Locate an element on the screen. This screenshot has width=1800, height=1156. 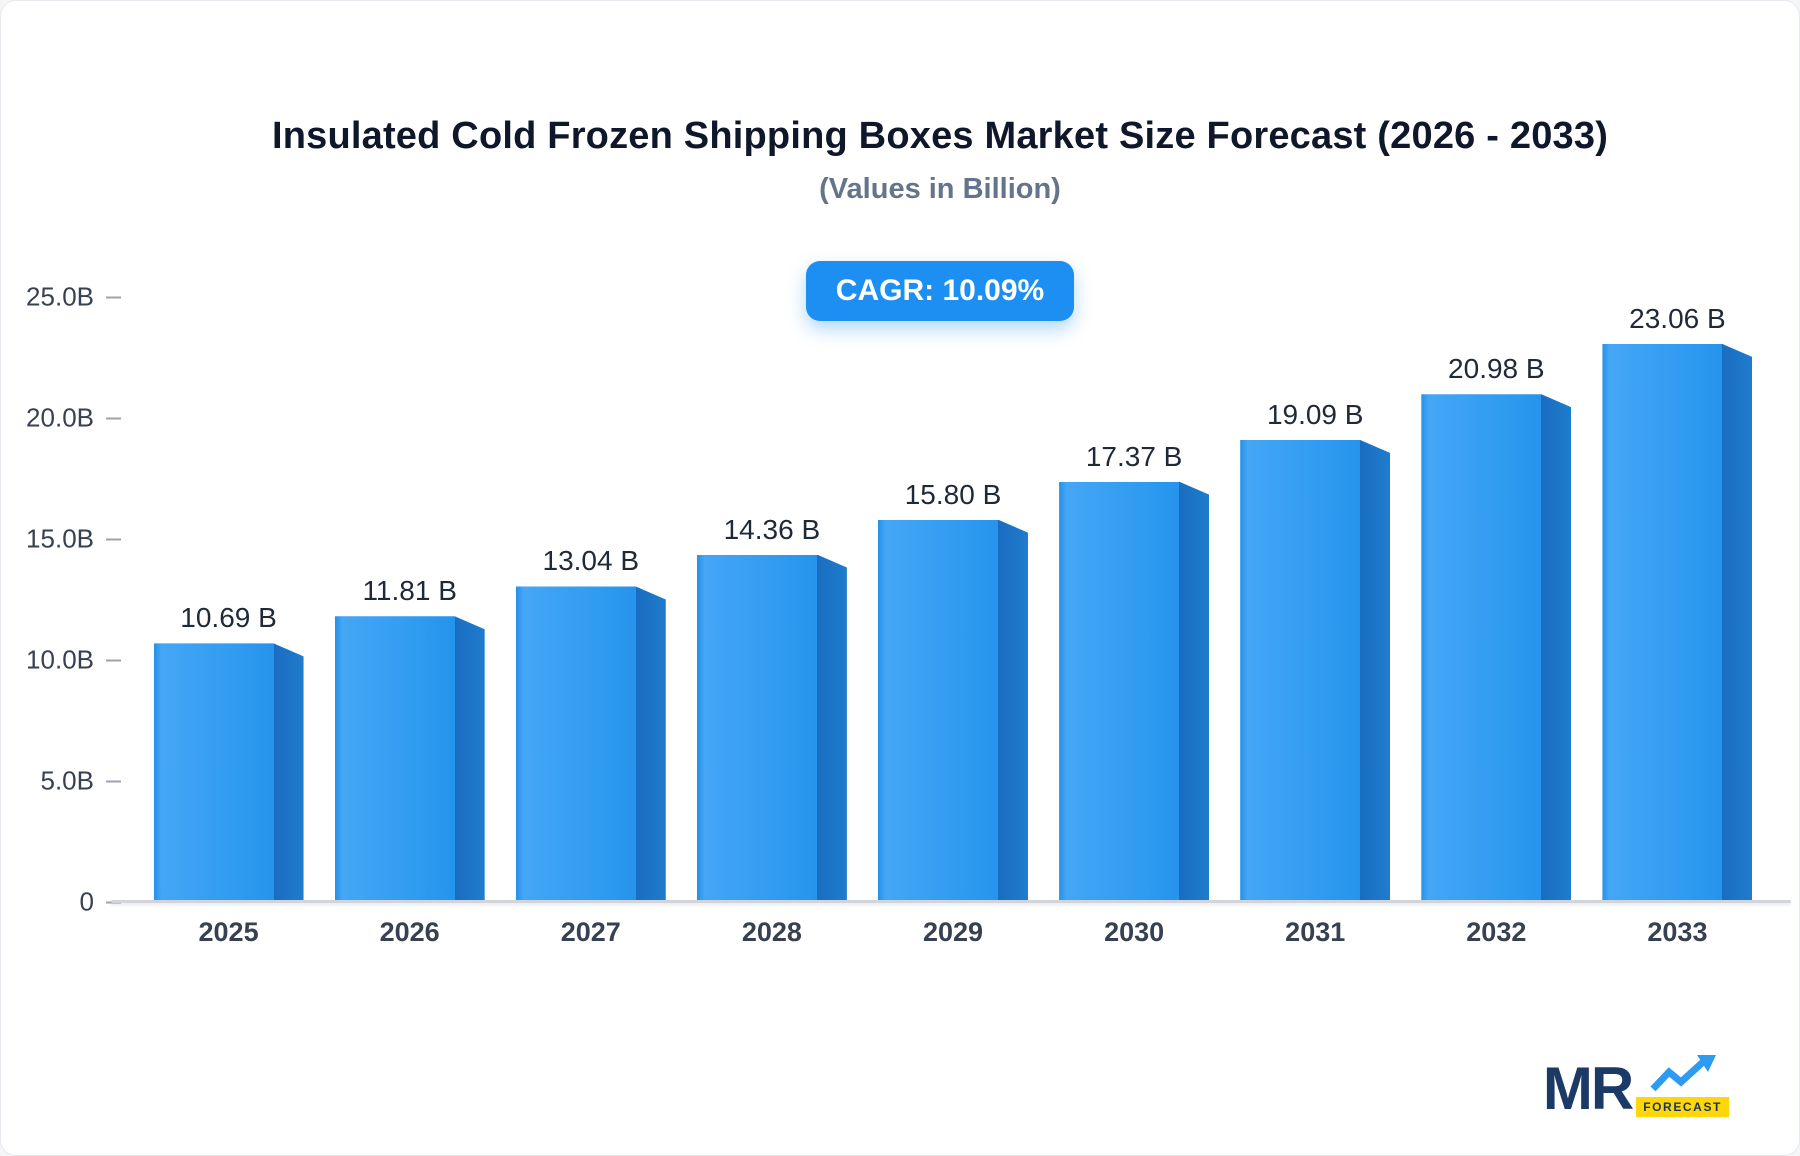
bar-value-label: 23.06 B is located at coordinates (1677, 318).